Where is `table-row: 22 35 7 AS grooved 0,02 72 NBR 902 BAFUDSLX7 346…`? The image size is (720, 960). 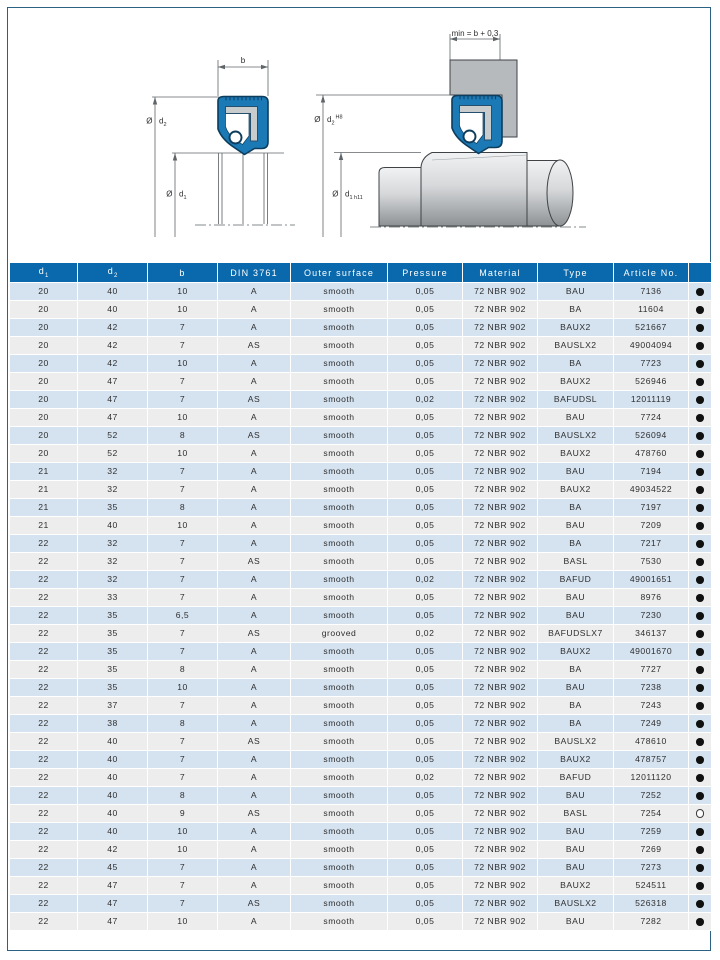
table-row: 22 35 7 AS grooved 0,02 72 NBR 902 BAFUDSLX7 346… is located at coordinates (360, 633).